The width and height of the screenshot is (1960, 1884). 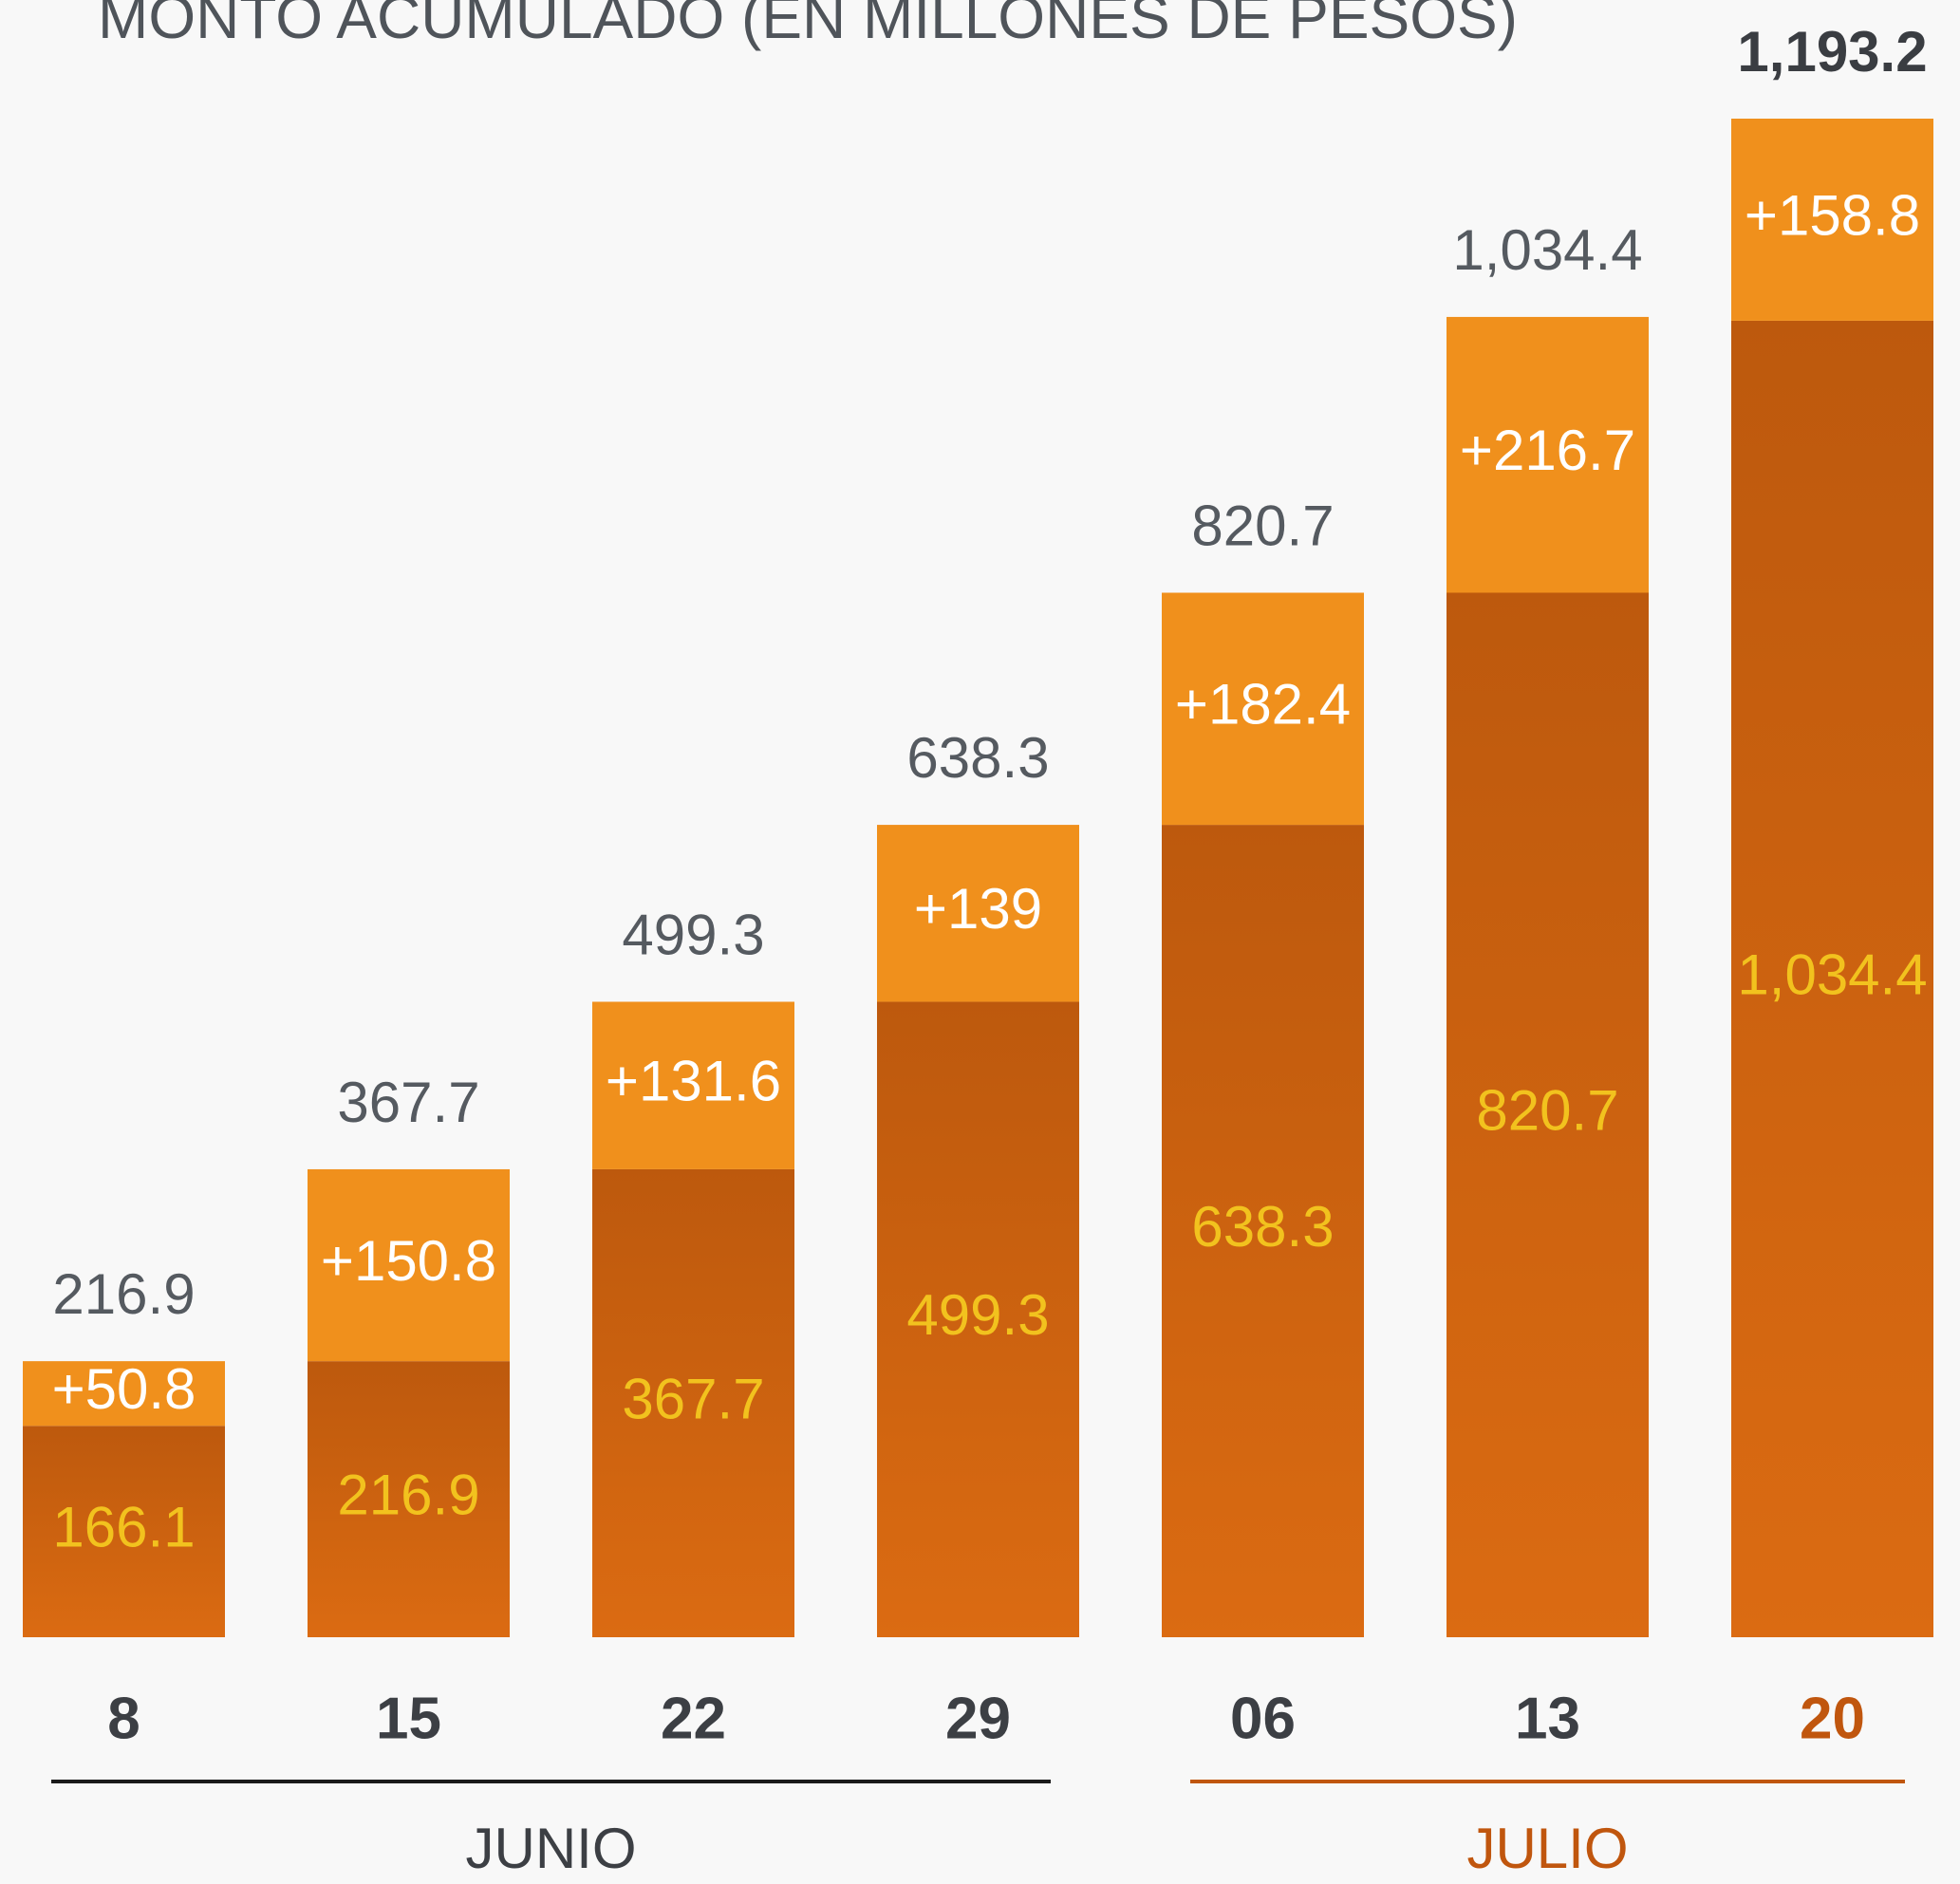 I want to click on total-label: 499.3, so click(x=693, y=934).